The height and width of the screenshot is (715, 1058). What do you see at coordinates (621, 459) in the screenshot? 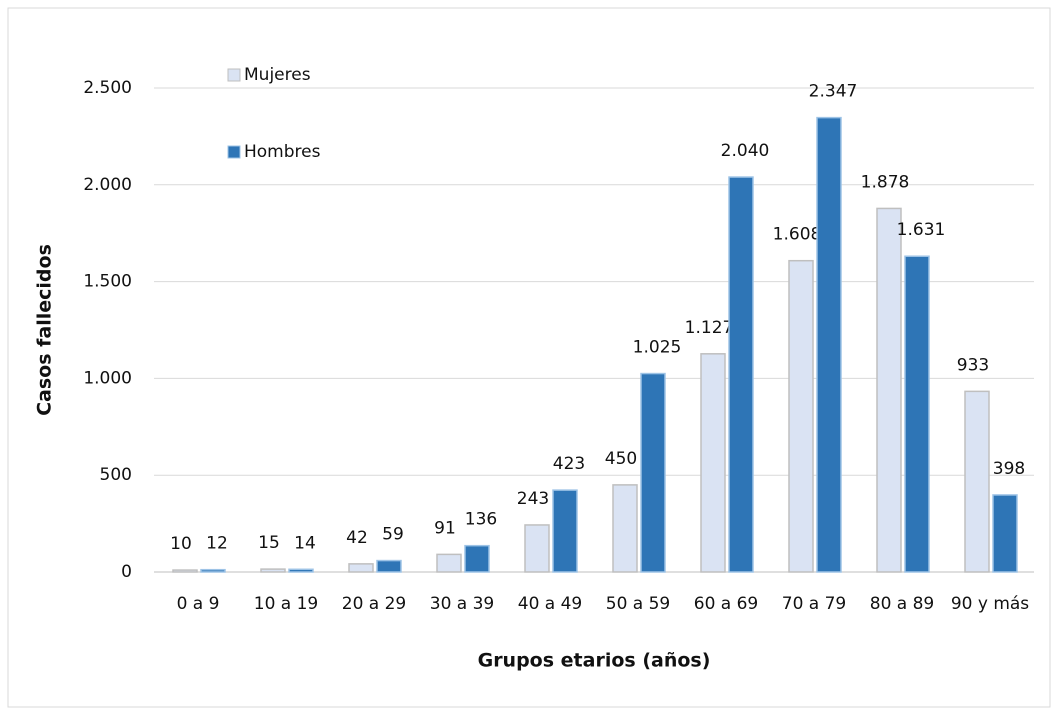
I see `data-label: 450` at bounding box center [621, 459].